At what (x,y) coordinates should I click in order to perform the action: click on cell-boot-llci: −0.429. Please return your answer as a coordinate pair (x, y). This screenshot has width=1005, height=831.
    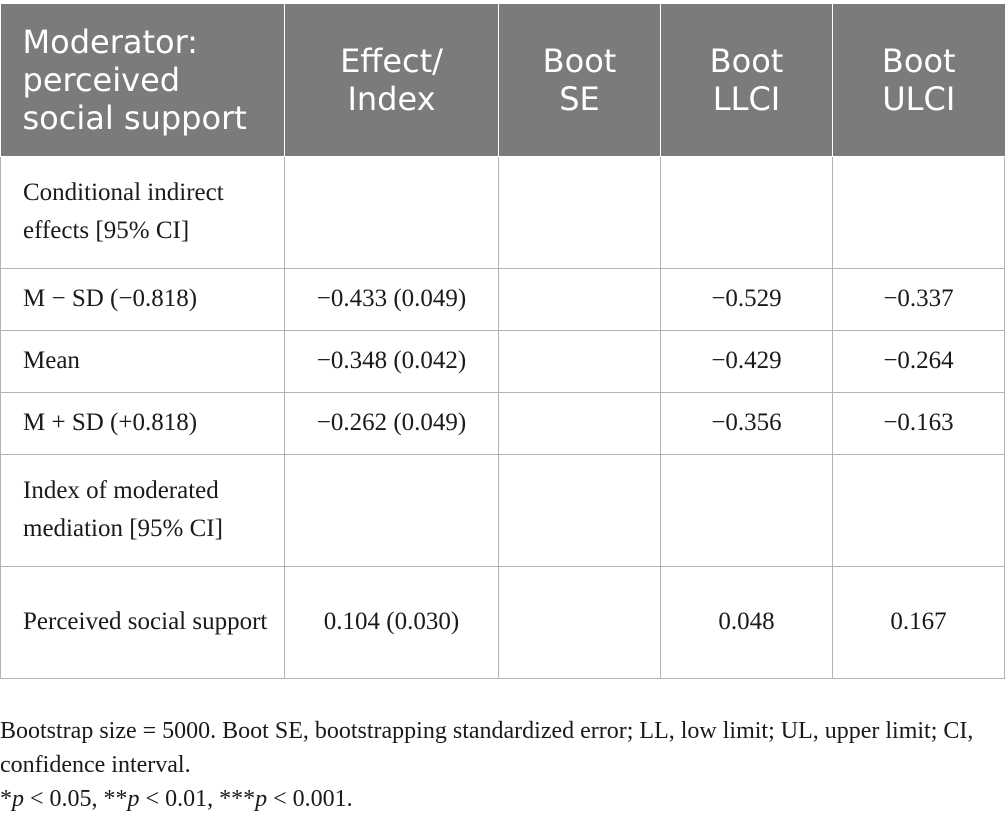
    Looking at the image, I should click on (746, 361).